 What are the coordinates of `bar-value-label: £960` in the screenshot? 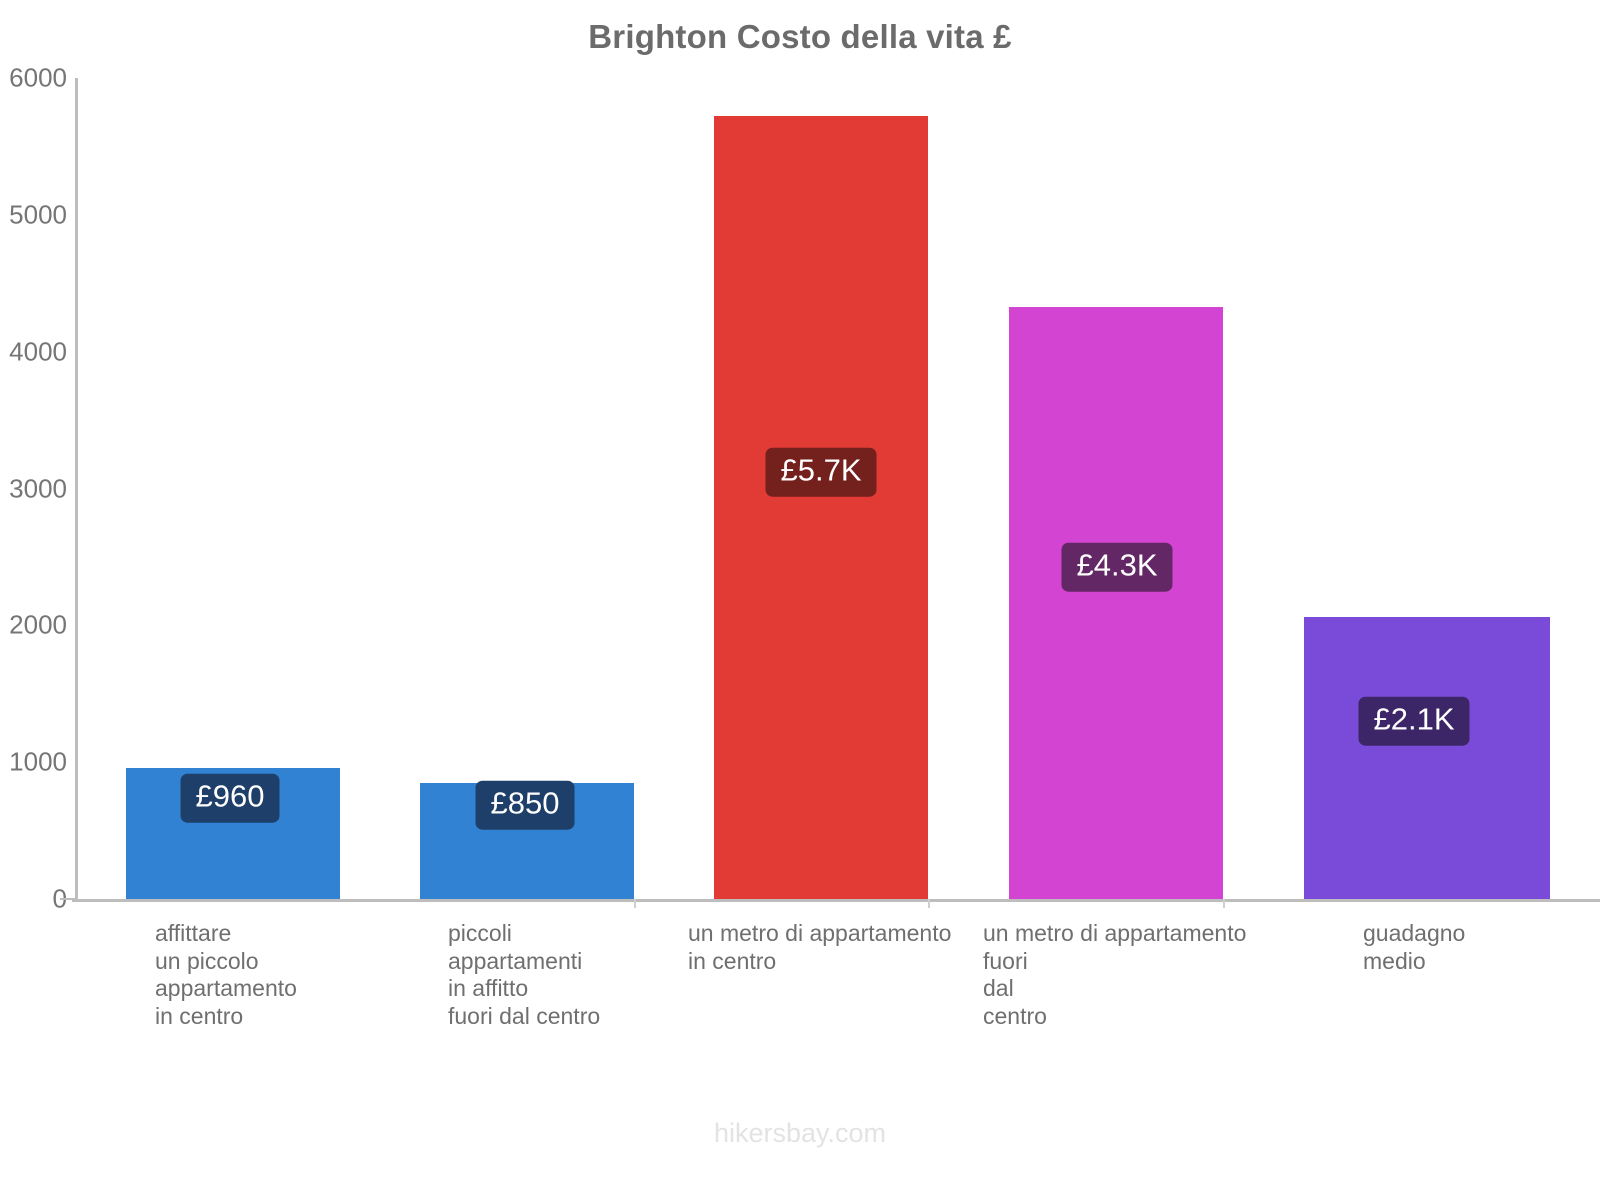 It's located at (230, 798).